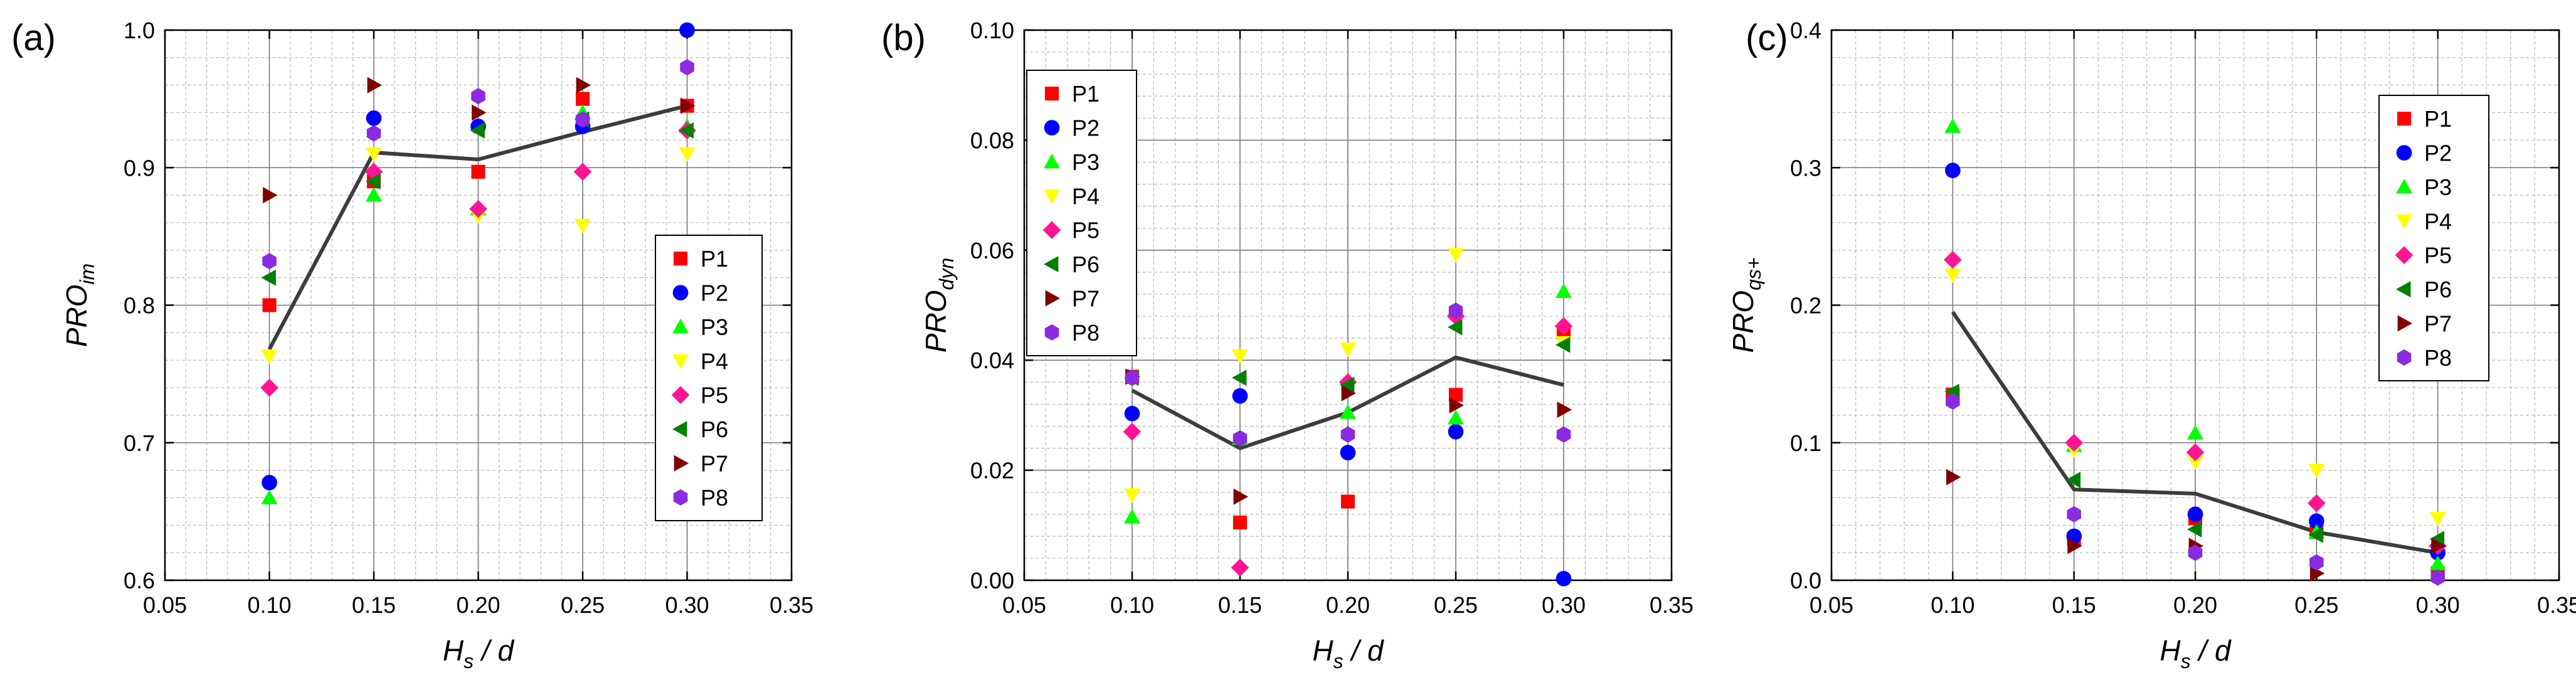  What do you see at coordinates (992, 251) in the screenshot?
I see `y-tick-label: 0.06` at bounding box center [992, 251].